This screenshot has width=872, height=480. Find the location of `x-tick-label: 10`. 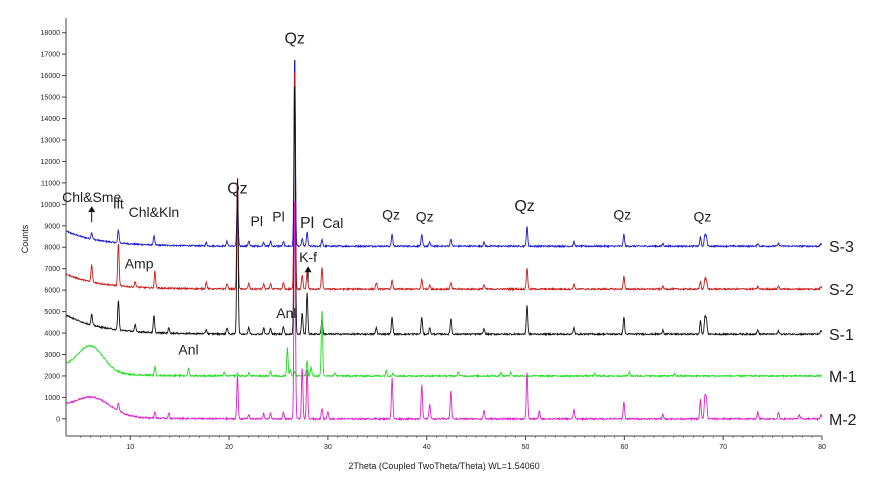

x-tick-label: 10 is located at coordinates (130, 447).